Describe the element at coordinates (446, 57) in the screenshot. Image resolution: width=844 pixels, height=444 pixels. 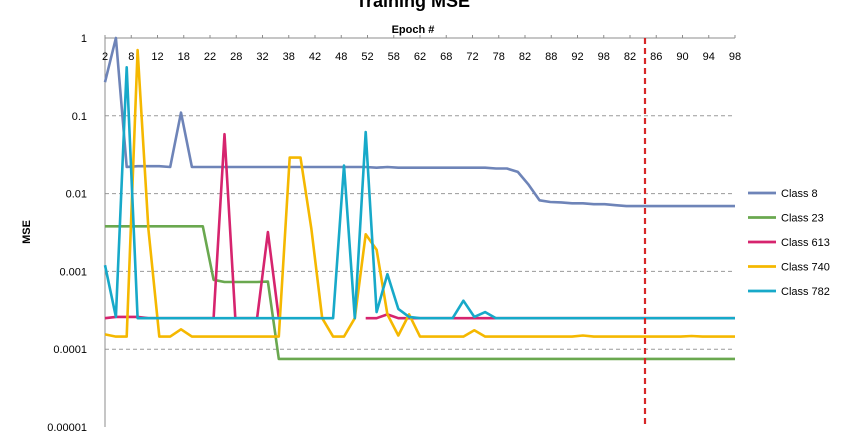
I see `x-tick-label: 68` at that location.